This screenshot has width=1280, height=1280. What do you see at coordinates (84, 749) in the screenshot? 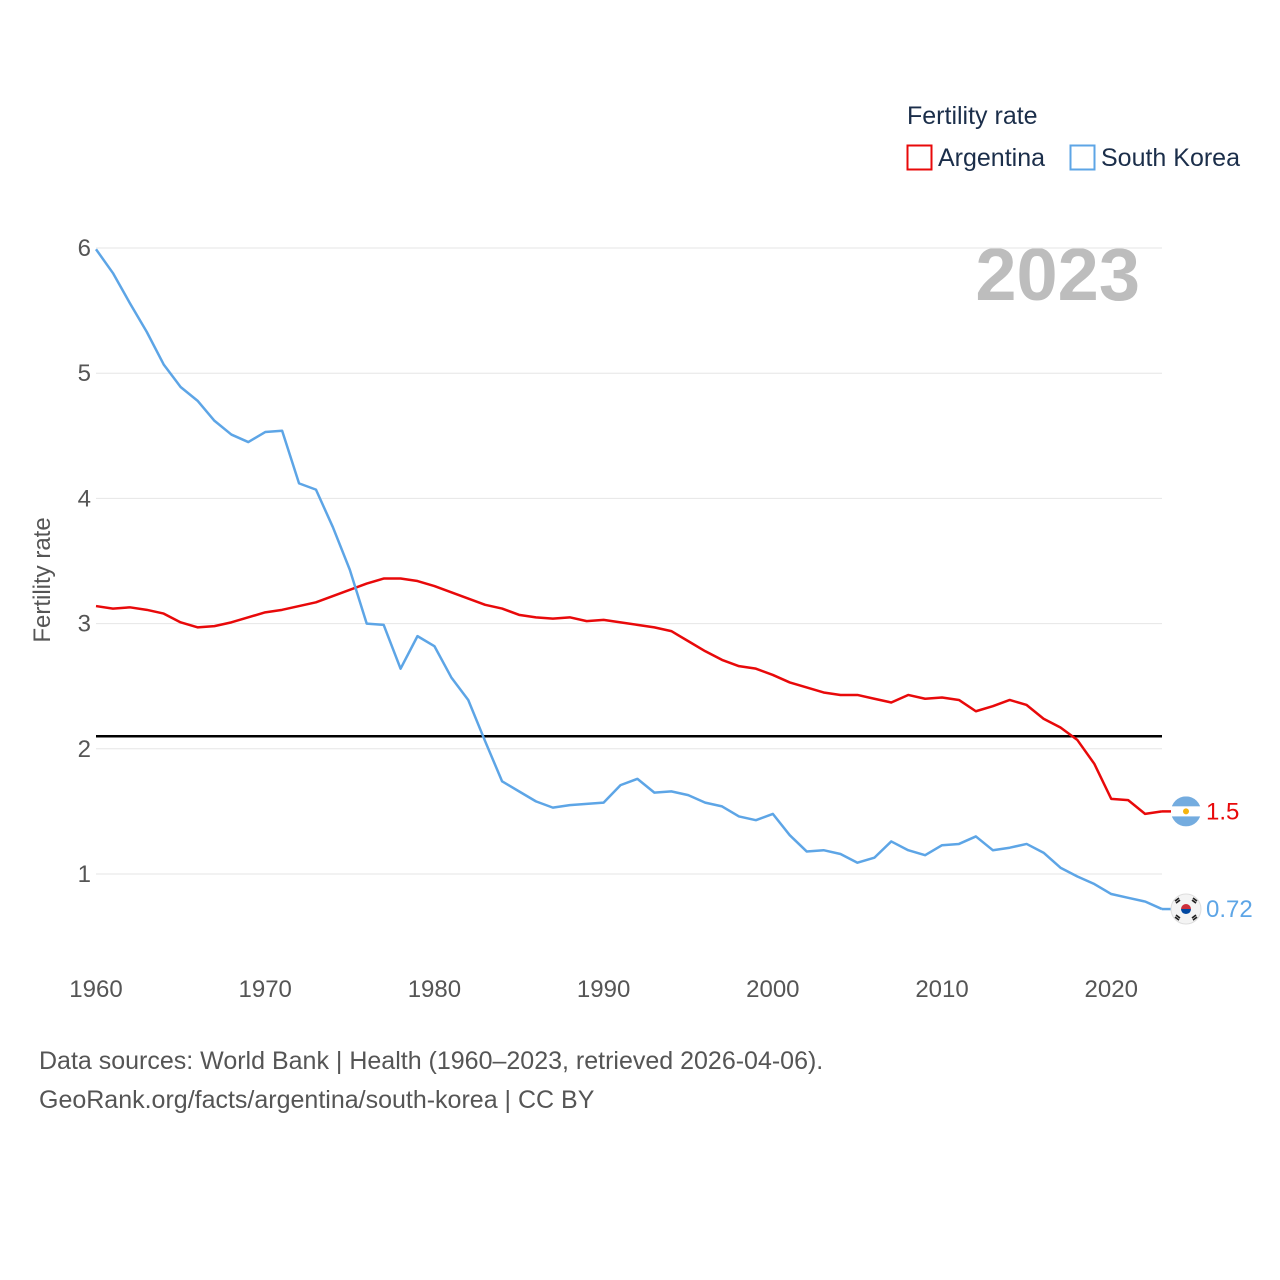
I see `y-tick-label: 2` at bounding box center [84, 749].